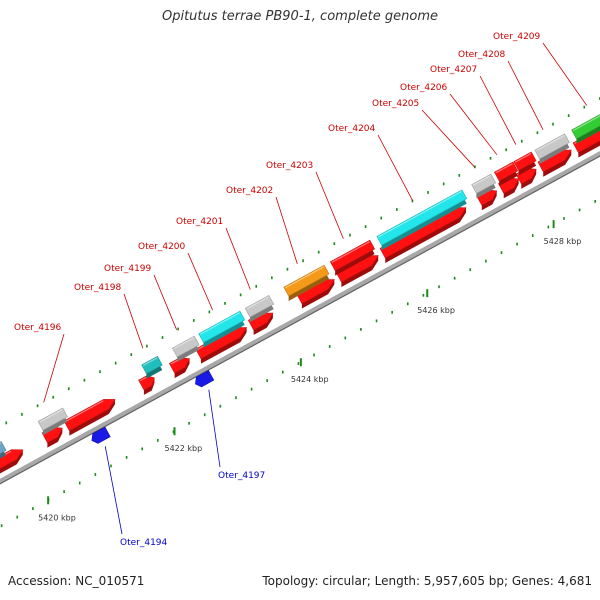 This screenshot has height=600, width=600. I want to click on gene-label: Oter_4197, so click(241, 476).